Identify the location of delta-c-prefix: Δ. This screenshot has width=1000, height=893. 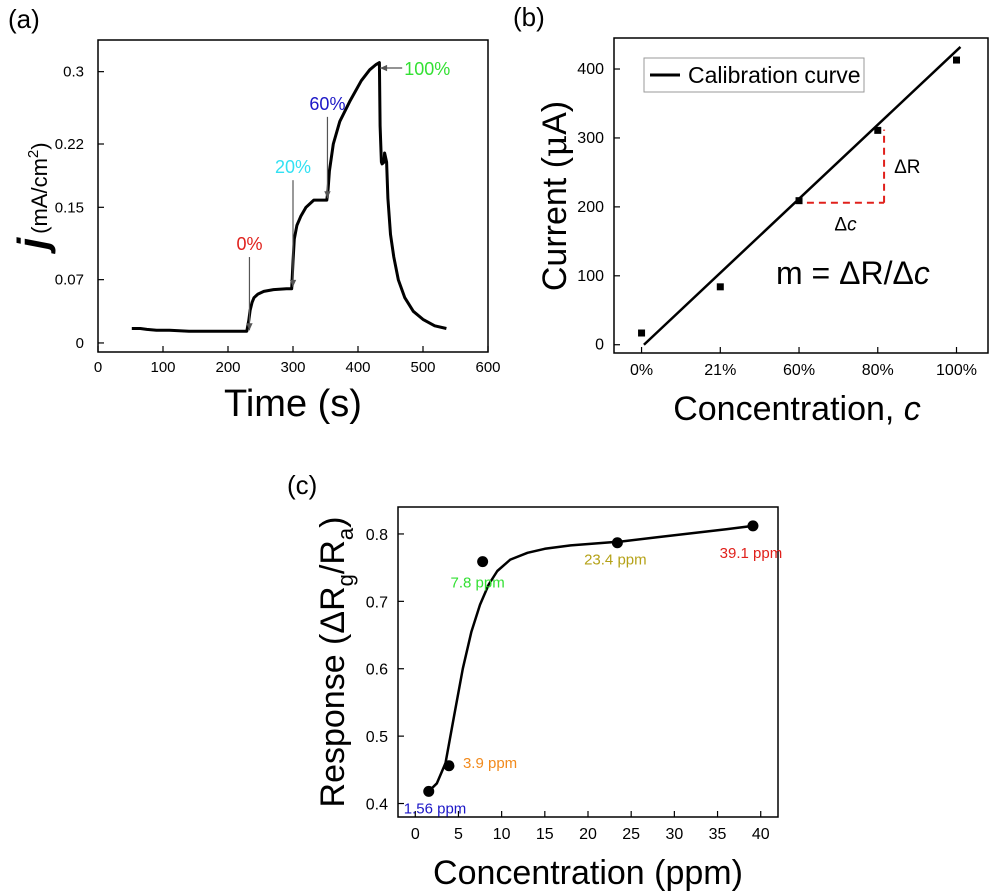
(840, 225).